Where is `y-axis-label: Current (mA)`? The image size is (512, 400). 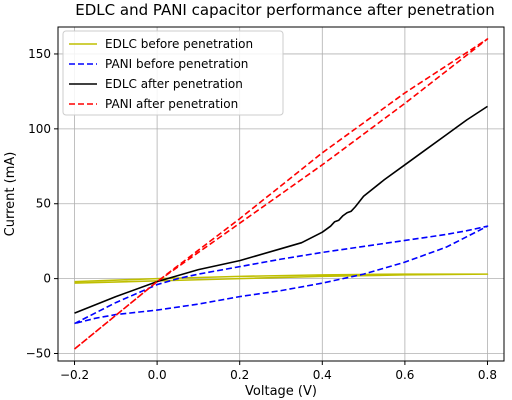
y-axis-label: Current (mA) is located at coordinates (10, 194).